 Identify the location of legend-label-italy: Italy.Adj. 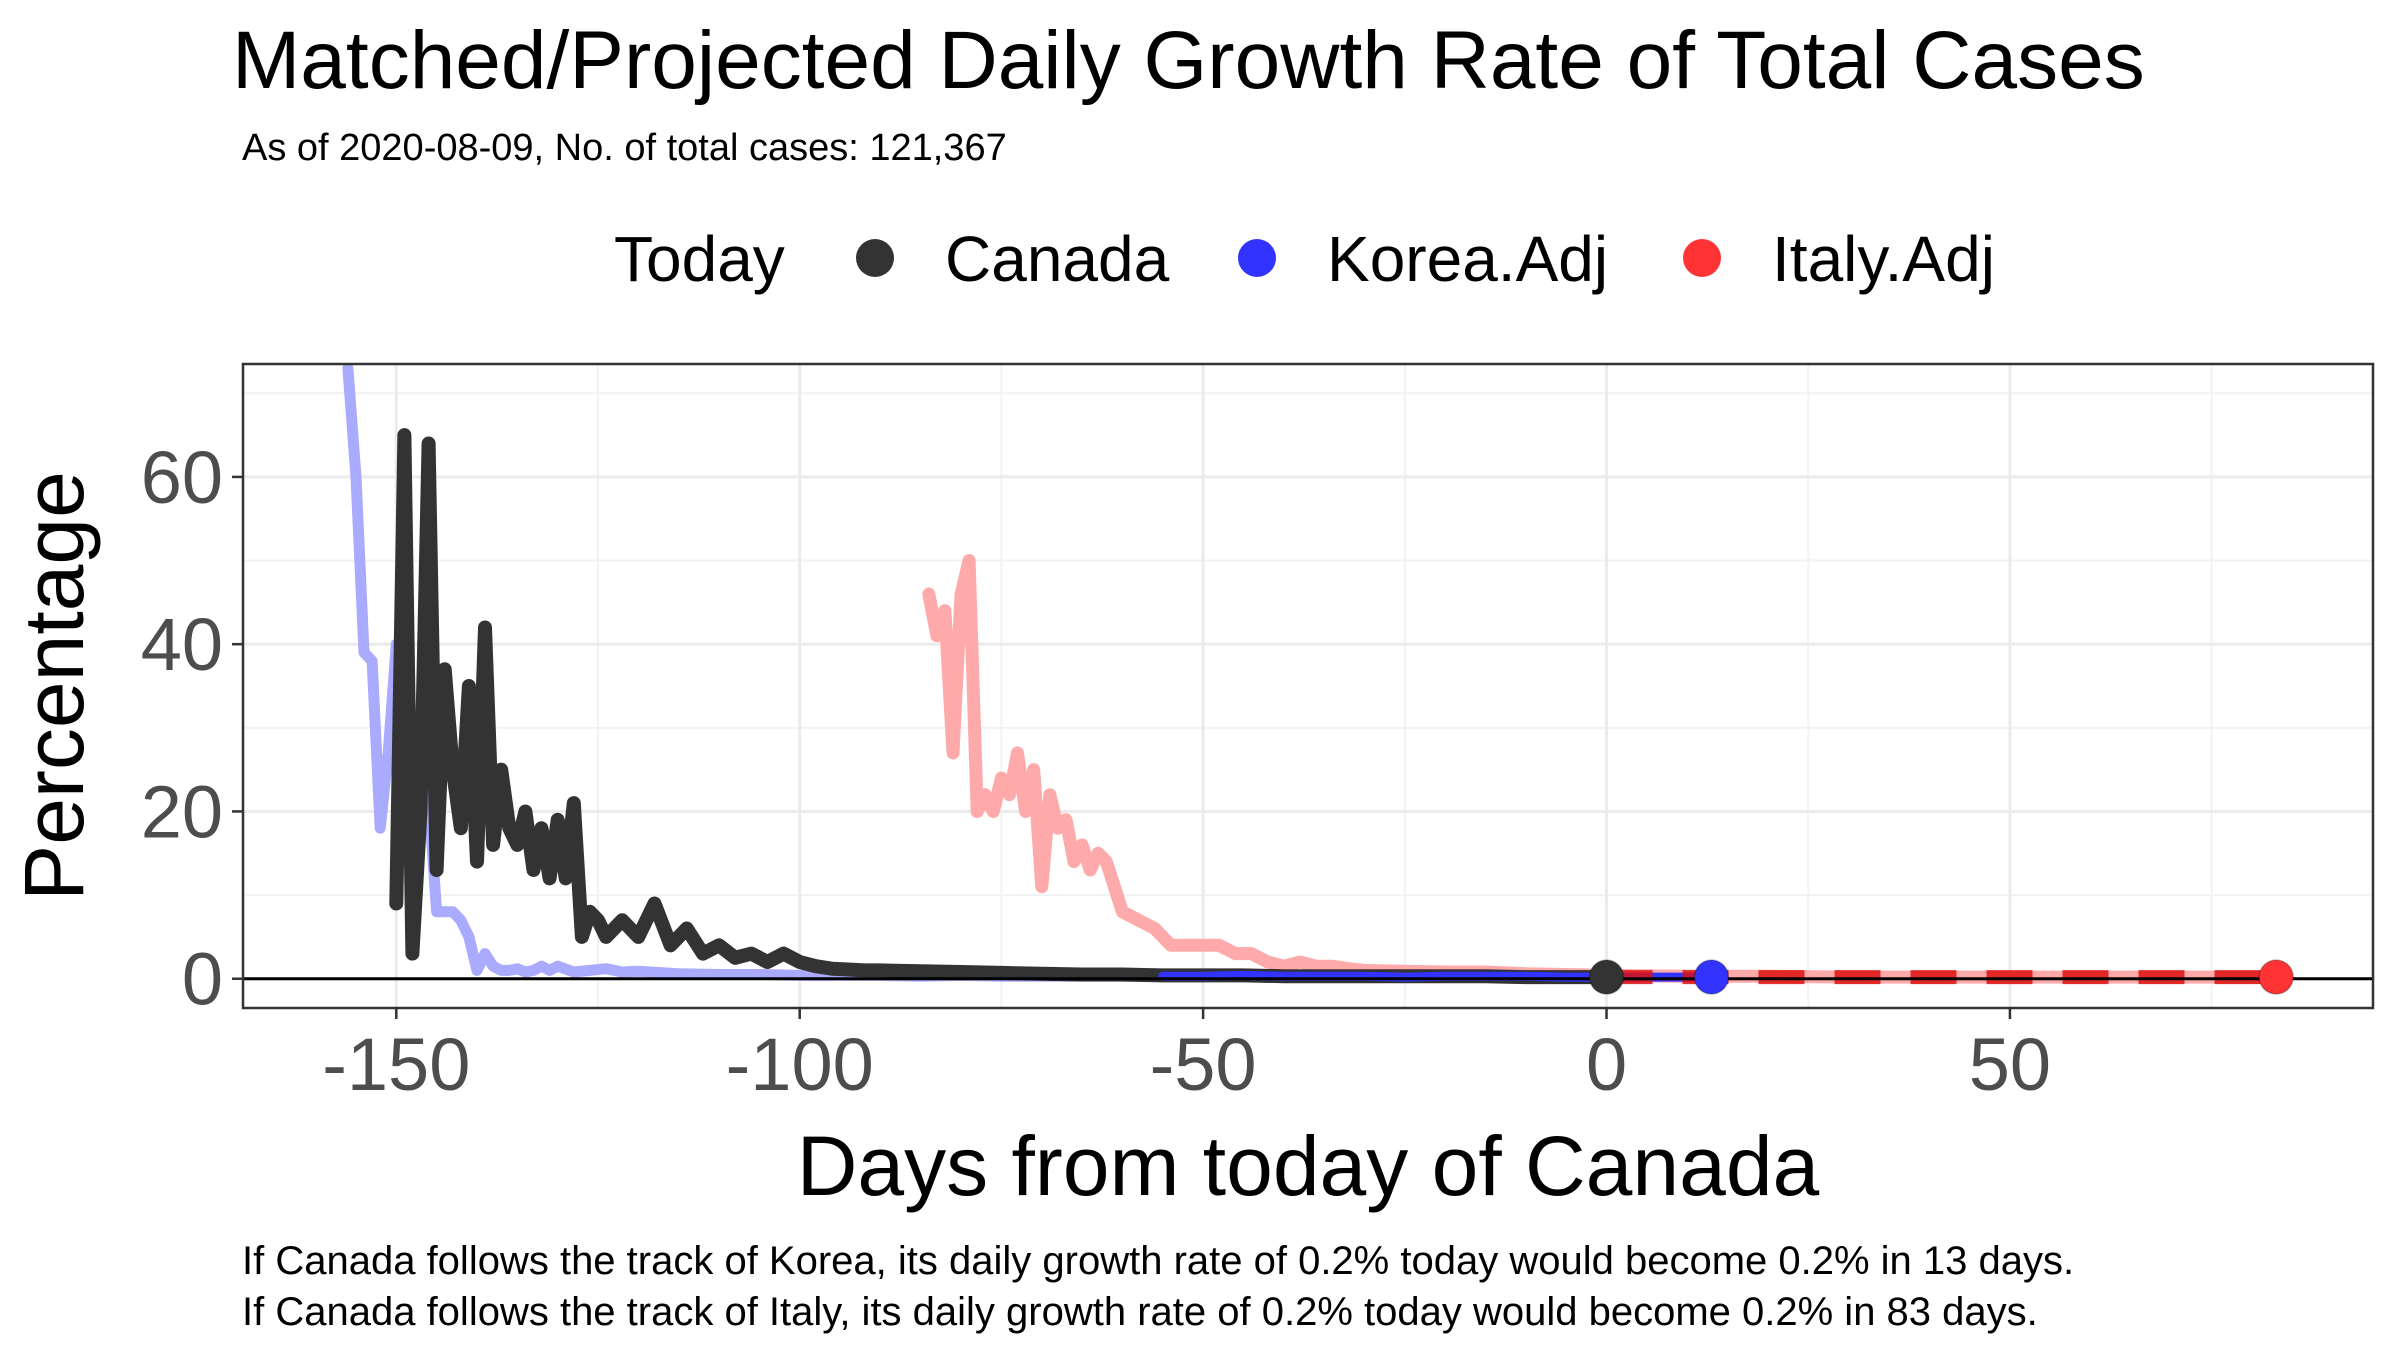
(1883, 259).